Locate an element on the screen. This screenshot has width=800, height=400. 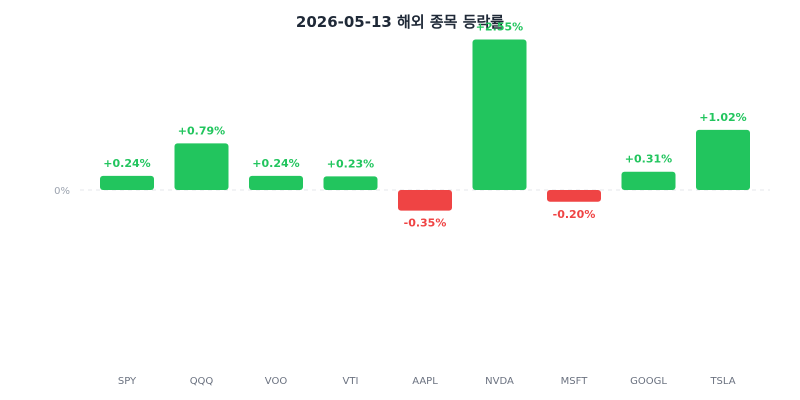
category-label-aapl: AAPL is located at coordinates (425, 381).